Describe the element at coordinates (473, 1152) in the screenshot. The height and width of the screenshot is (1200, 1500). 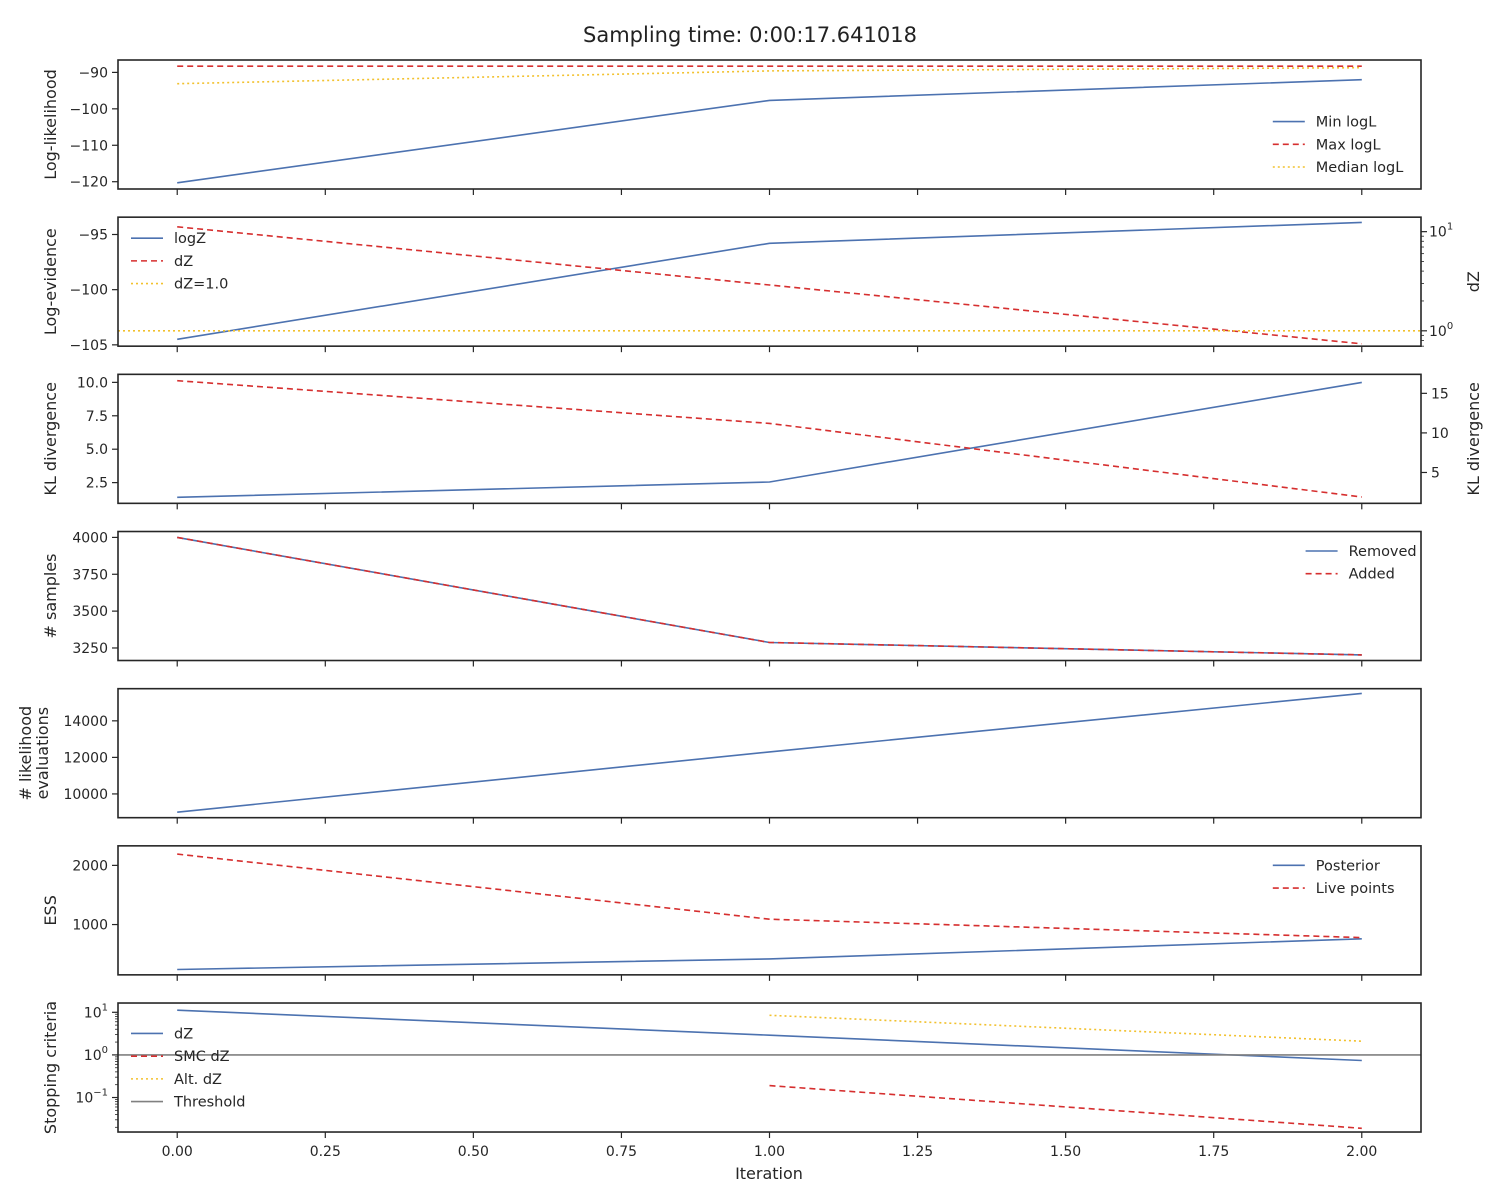
I see `x-tick-label: 0.50` at that location.